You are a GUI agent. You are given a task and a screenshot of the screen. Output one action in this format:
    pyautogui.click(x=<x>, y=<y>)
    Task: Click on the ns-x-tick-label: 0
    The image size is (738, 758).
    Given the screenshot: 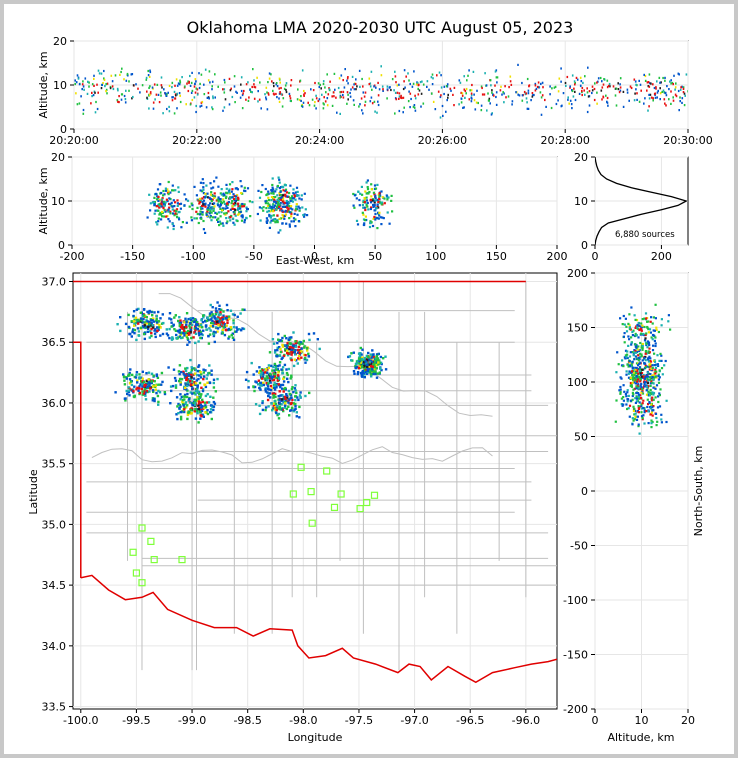 What is the action you would take?
    pyautogui.click(x=595, y=720)
    